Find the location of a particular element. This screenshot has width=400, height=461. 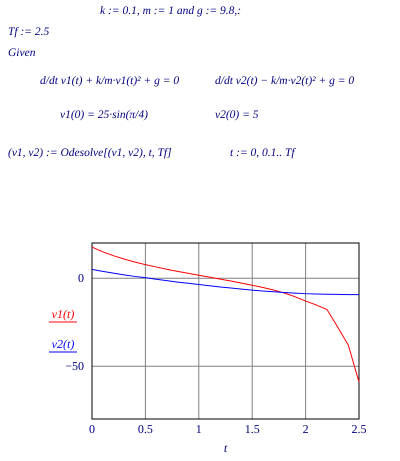

y-tick-label: −50 is located at coordinates (74, 366).